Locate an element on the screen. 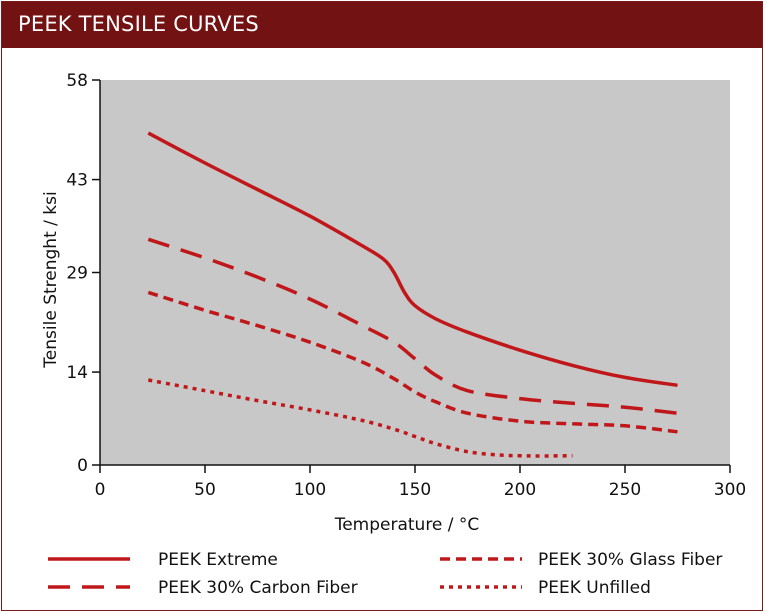 Image resolution: width=766 pixels, height=614 pixels. x-tick-label: 50 is located at coordinates (205, 490).